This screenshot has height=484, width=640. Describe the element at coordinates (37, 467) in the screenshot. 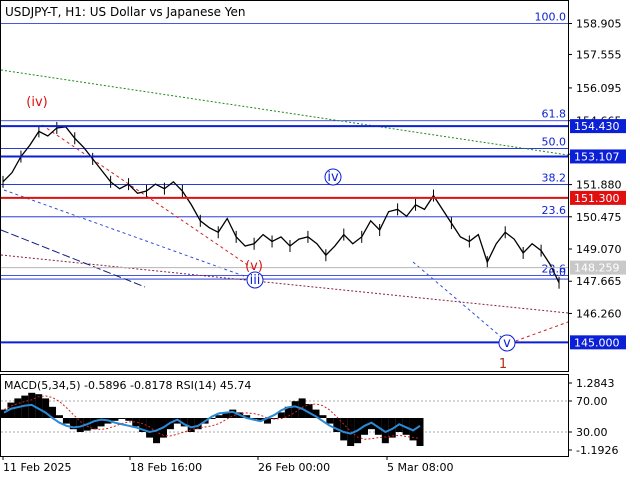

I see `time-tick-label: 11 Feb 2025` at that location.